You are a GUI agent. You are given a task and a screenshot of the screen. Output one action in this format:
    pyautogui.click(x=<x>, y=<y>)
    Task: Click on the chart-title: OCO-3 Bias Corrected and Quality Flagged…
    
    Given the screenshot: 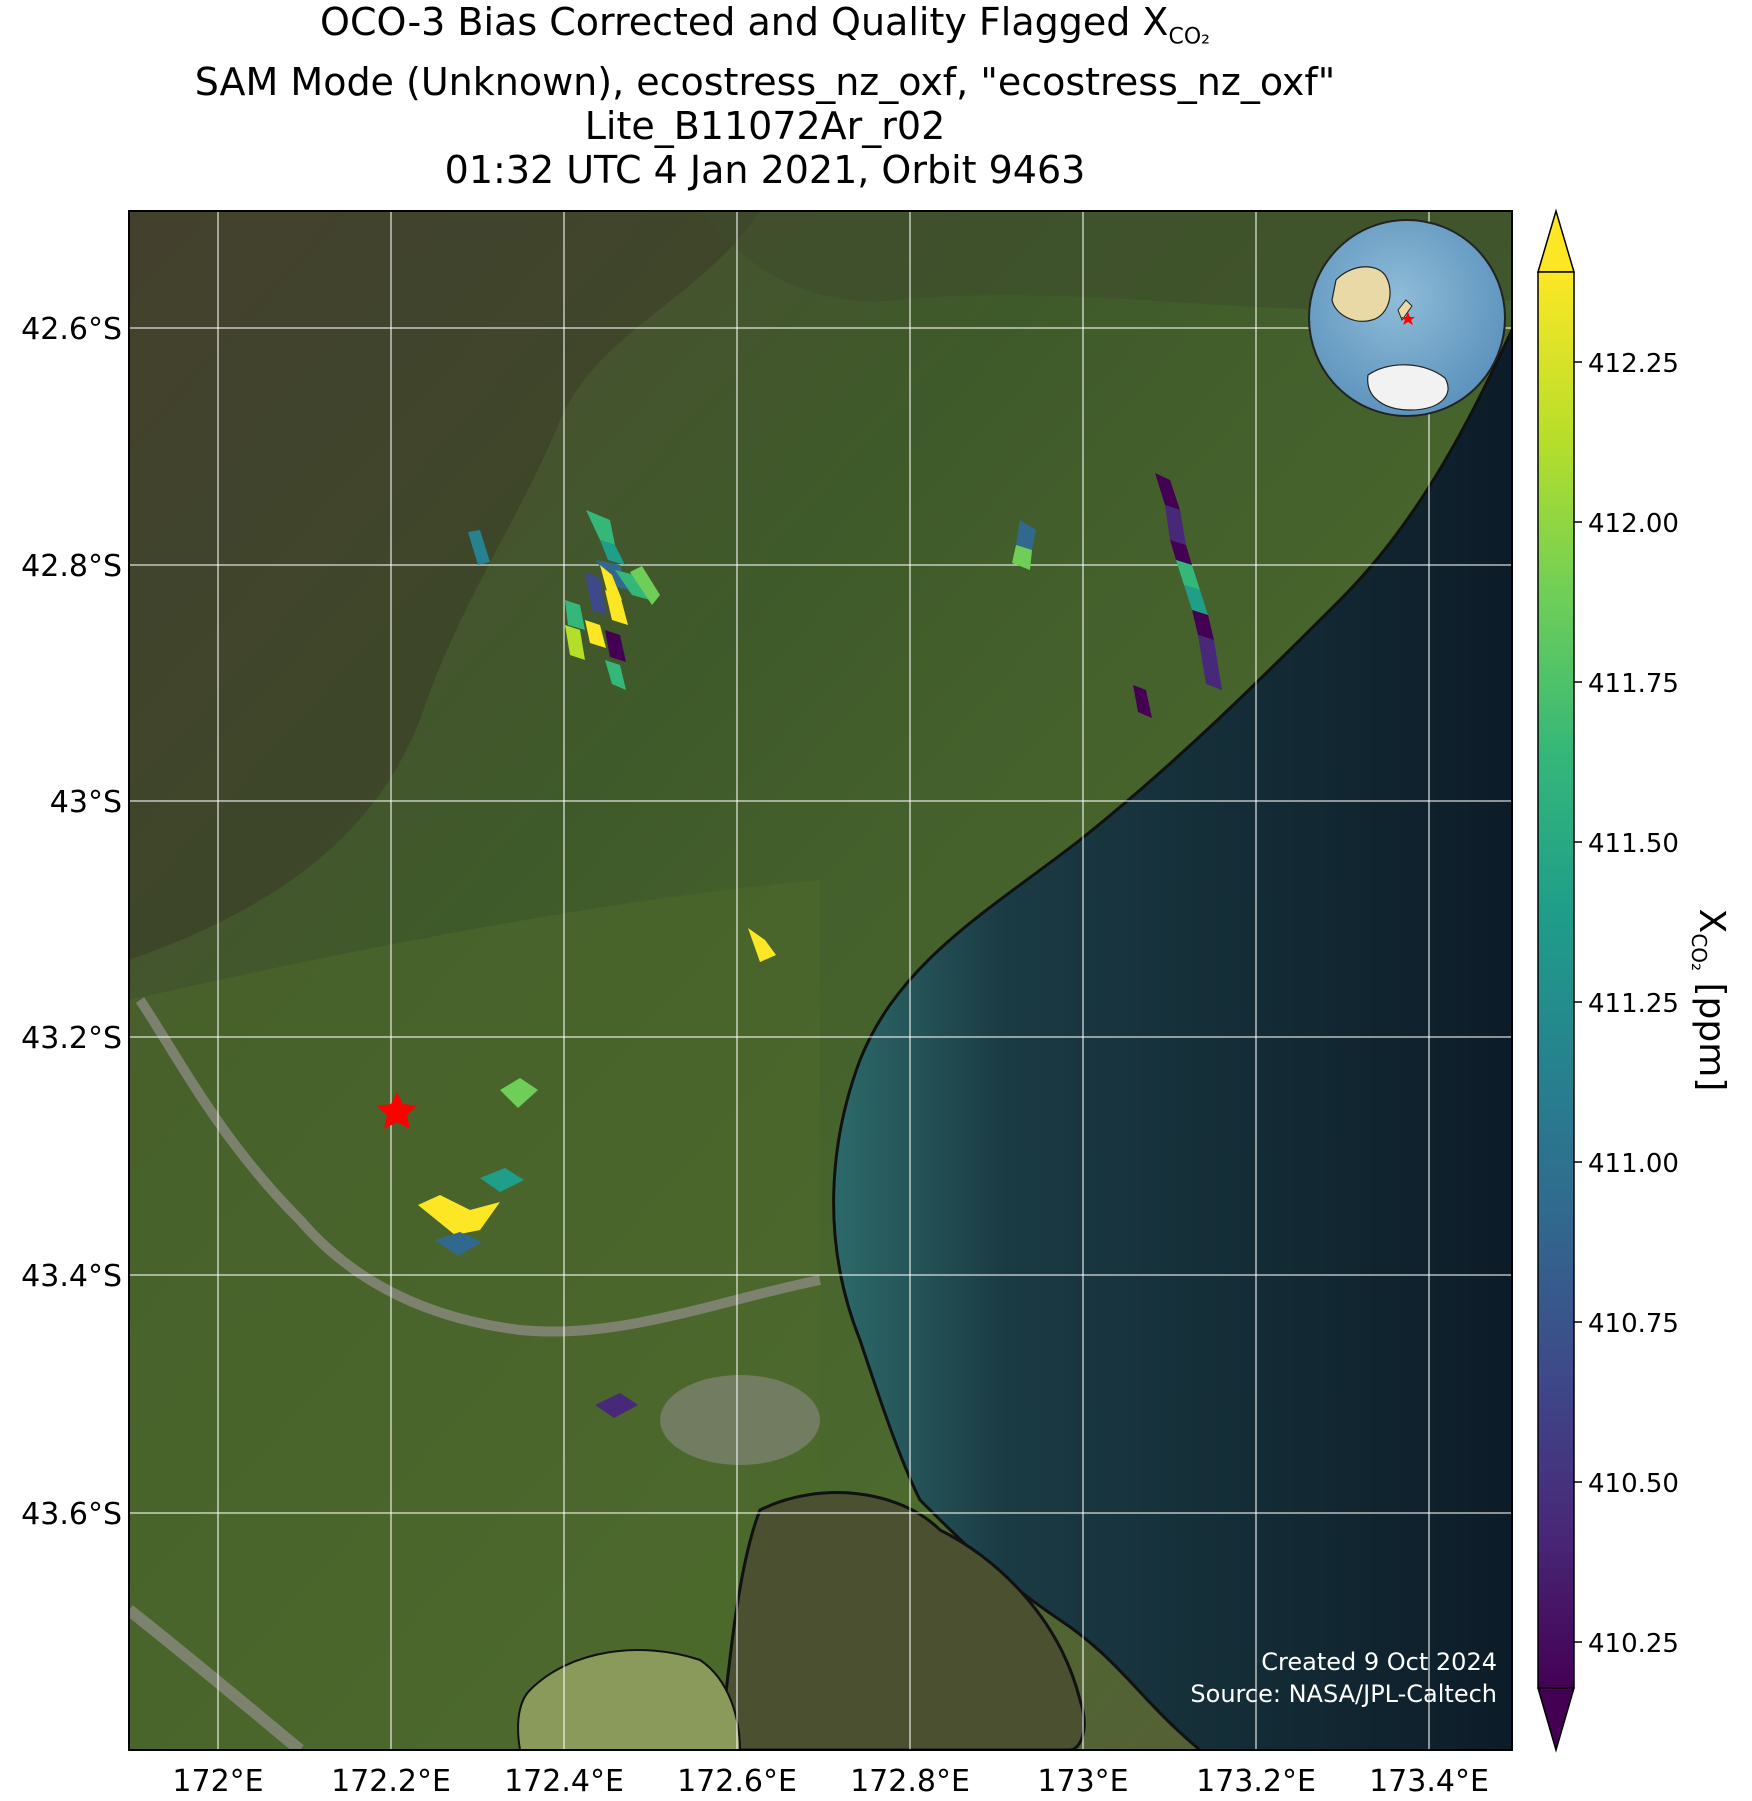 What is the action you would take?
    pyautogui.click(x=765, y=96)
    